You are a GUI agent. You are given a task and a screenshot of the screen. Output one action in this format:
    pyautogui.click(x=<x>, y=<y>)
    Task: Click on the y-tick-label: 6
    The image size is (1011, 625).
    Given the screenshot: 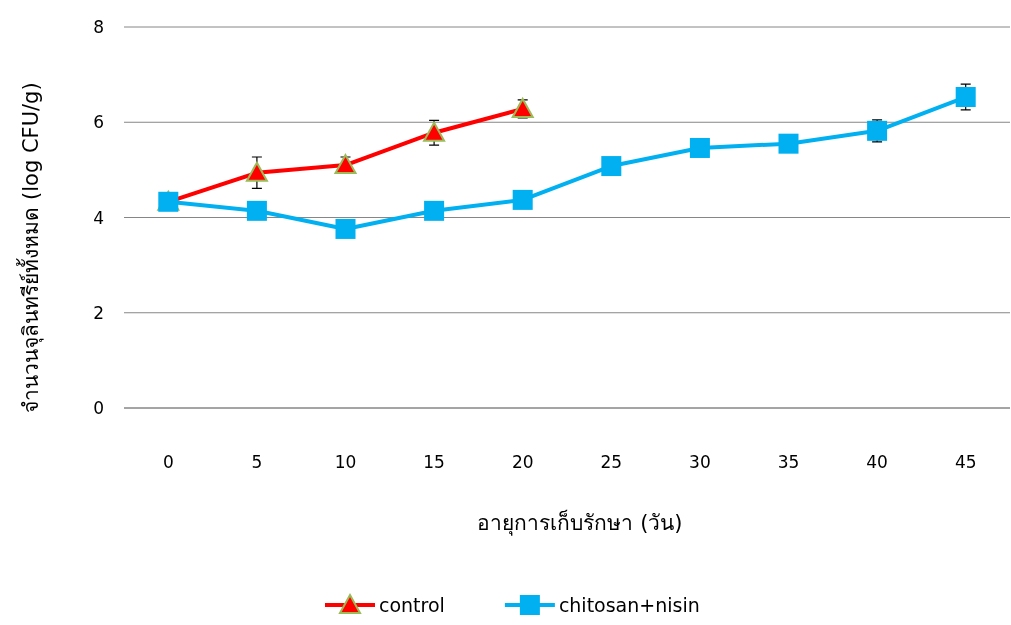 What is the action you would take?
    pyautogui.click(x=98, y=122)
    